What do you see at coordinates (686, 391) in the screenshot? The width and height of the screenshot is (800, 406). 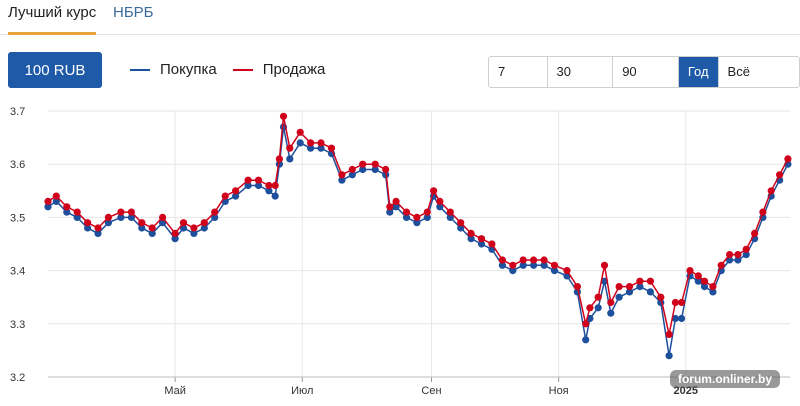 I see `x-tick-label: 2025` at bounding box center [686, 391].